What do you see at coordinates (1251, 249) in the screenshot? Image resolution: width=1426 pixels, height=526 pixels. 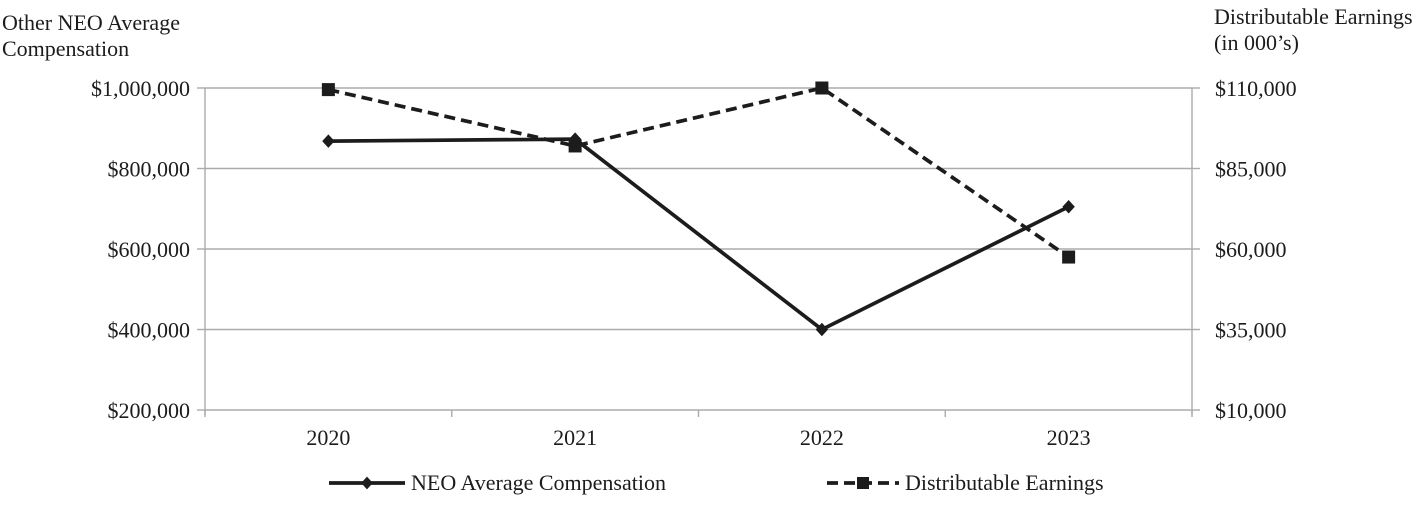 I see `right-axis-tick-label: $60,000` at bounding box center [1251, 249].